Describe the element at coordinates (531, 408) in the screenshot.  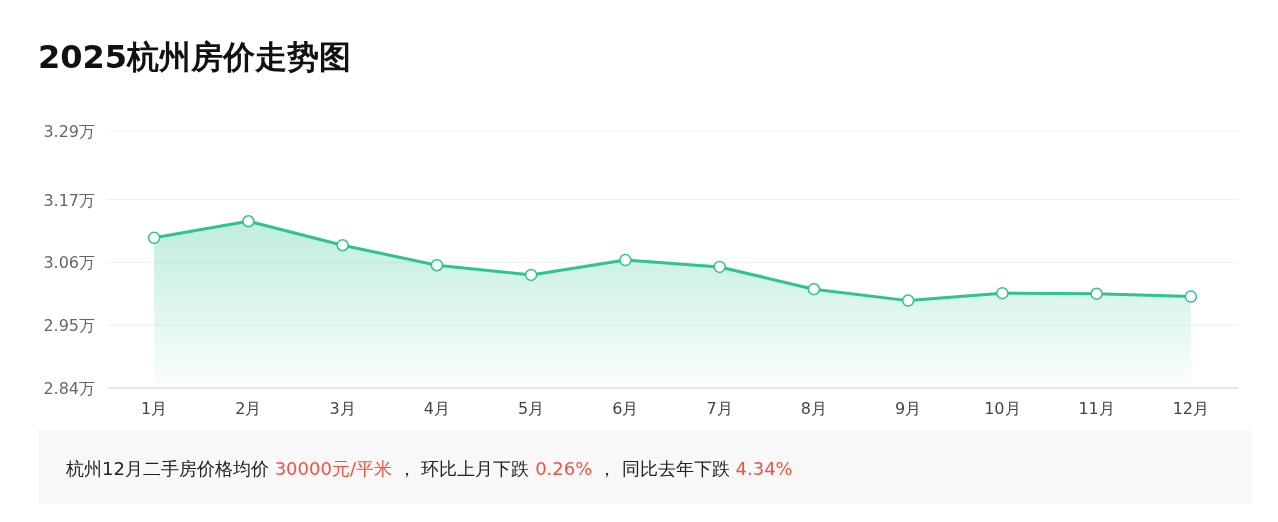
I see `x-tick-label: 5月` at that location.